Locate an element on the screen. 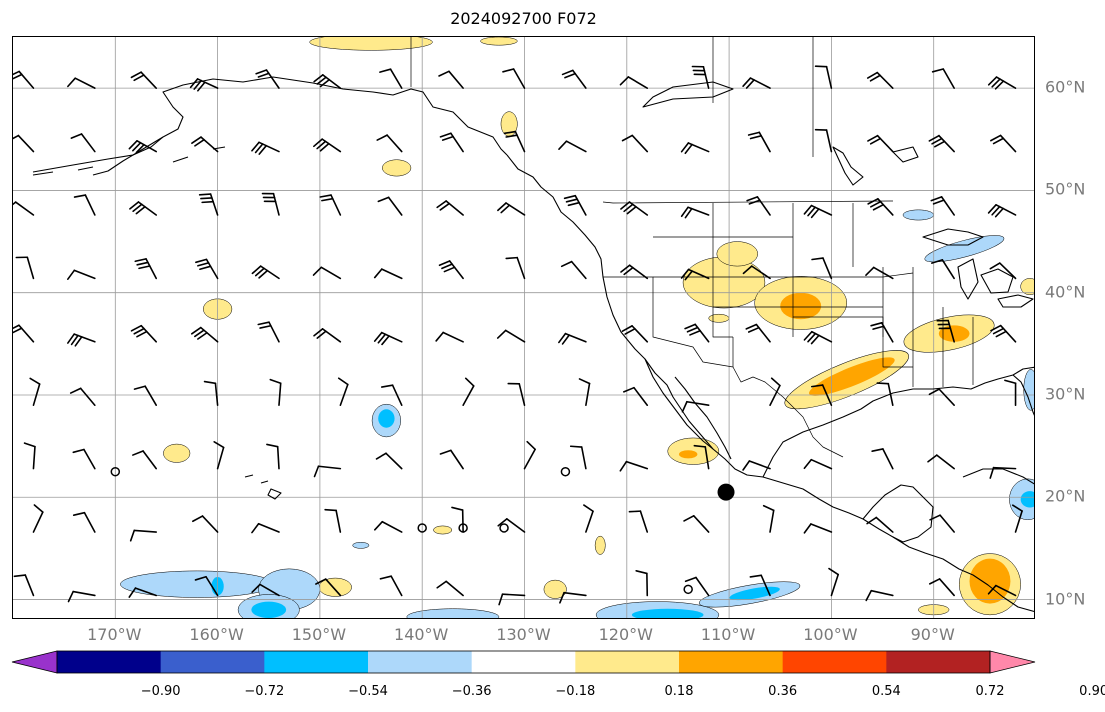  lon-label: 140°W is located at coordinates (421, 634).